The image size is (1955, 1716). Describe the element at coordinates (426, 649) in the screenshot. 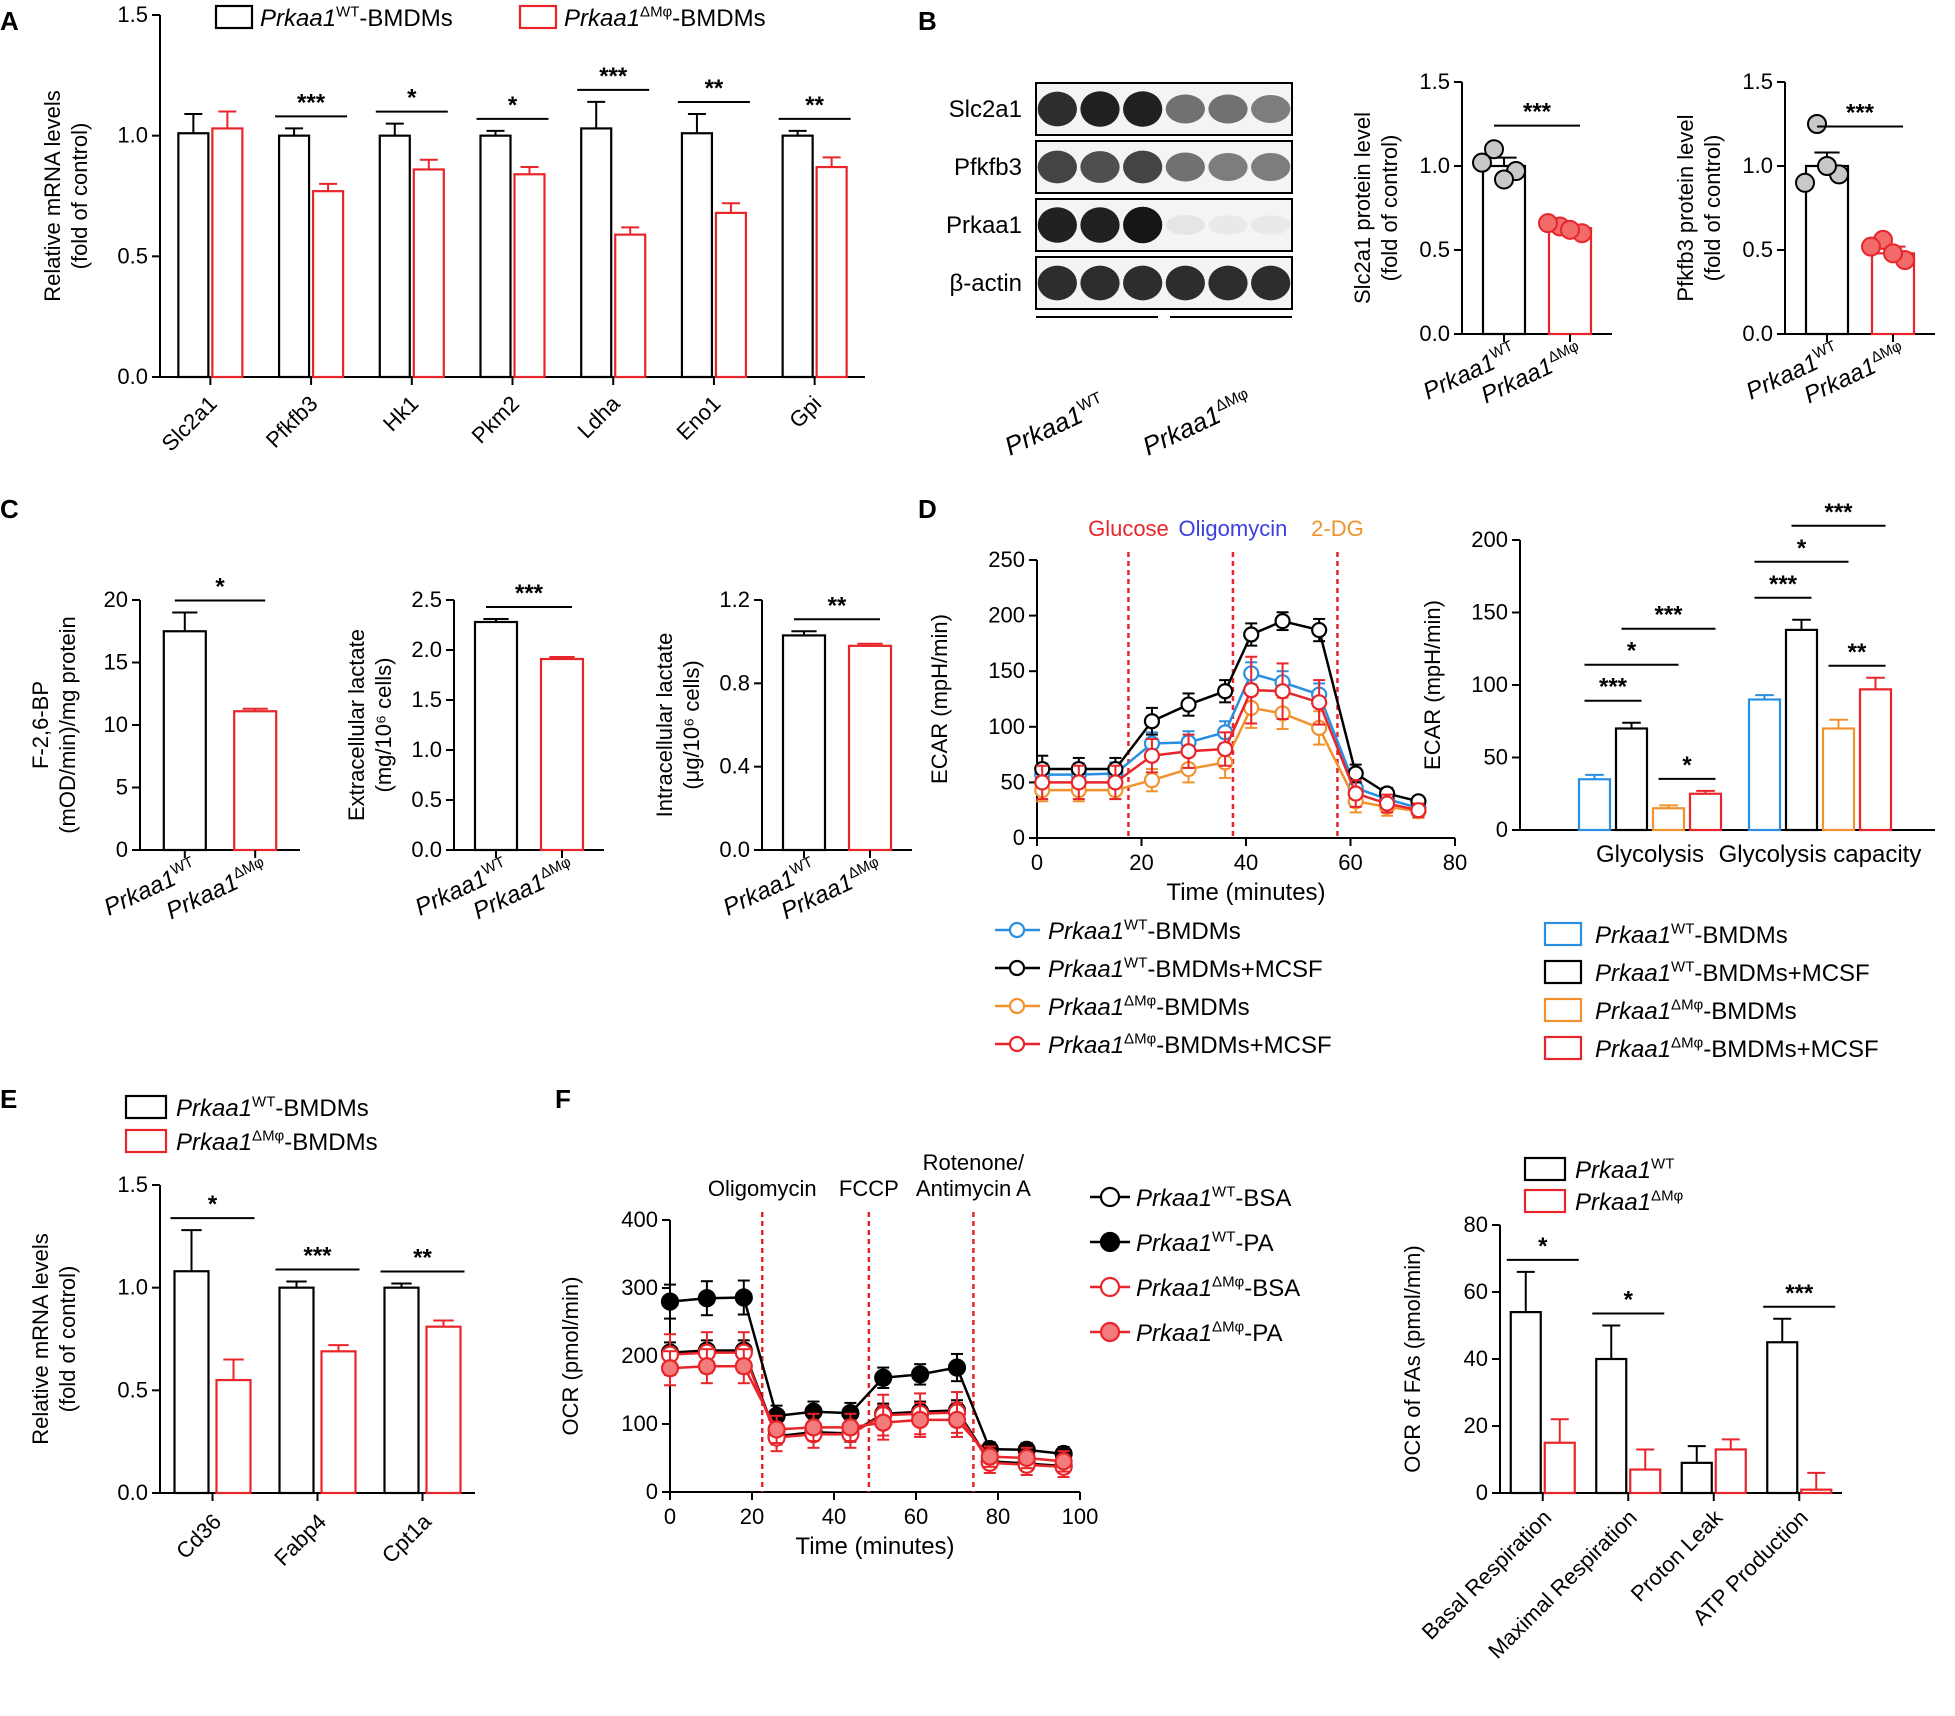

I see `y-tick-label: 2.0` at that location.